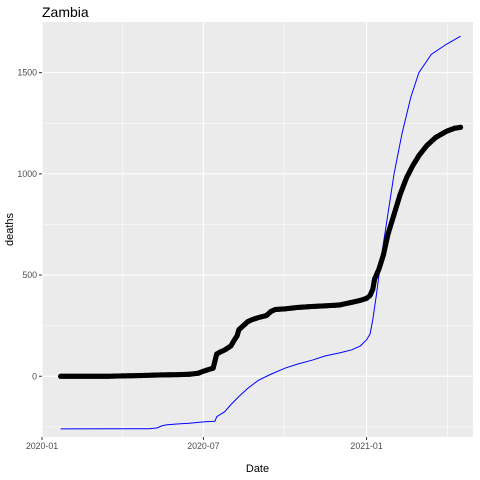 The height and width of the screenshot is (480, 480). What do you see at coordinates (27, 73) in the screenshot?
I see `y-tick-label: 1500` at bounding box center [27, 73].